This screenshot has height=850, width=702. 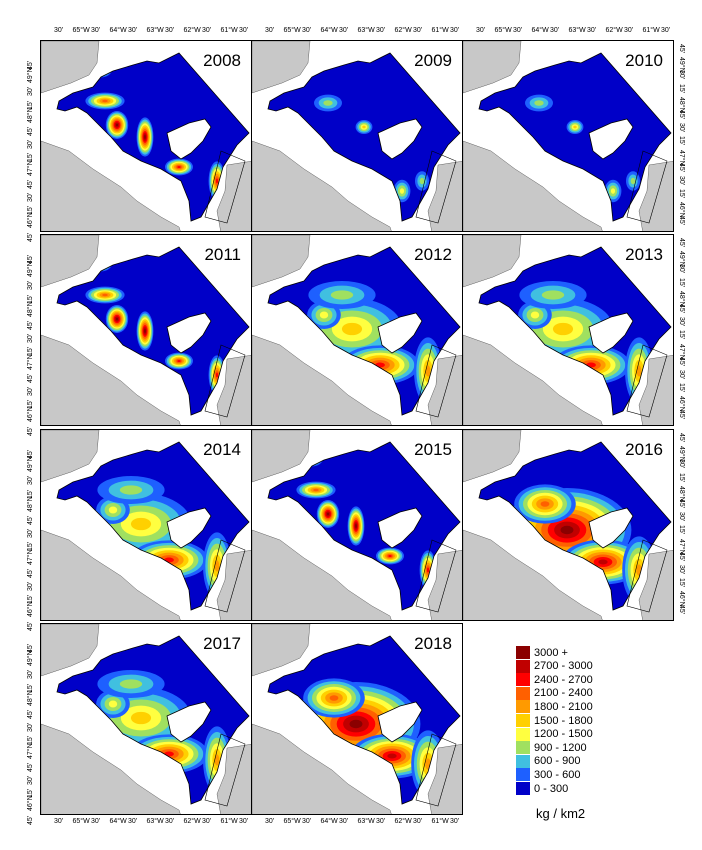 I want to click on map-panel-2008: 2008, so click(x=146, y=136).